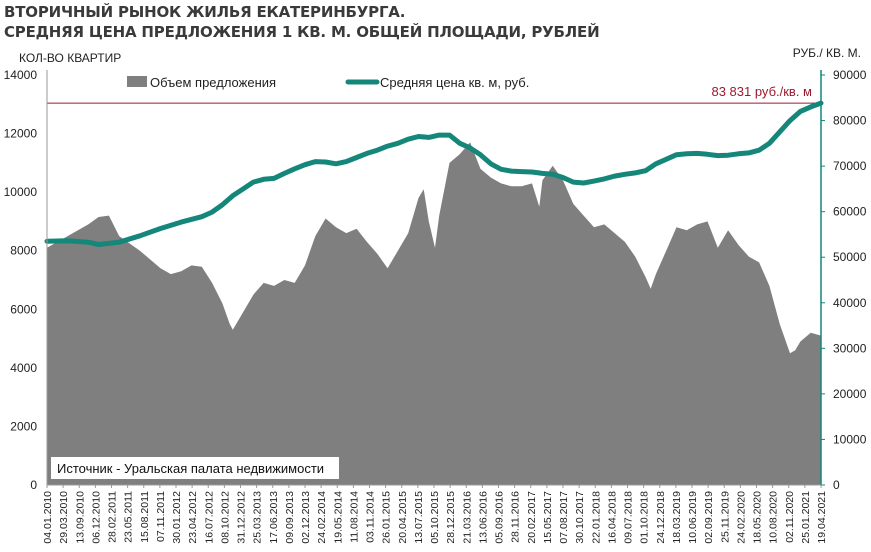 Image resolution: width=871 pixels, height=552 pixels. I want to click on x-tick-label: 06.12.2010, so click(96, 517).